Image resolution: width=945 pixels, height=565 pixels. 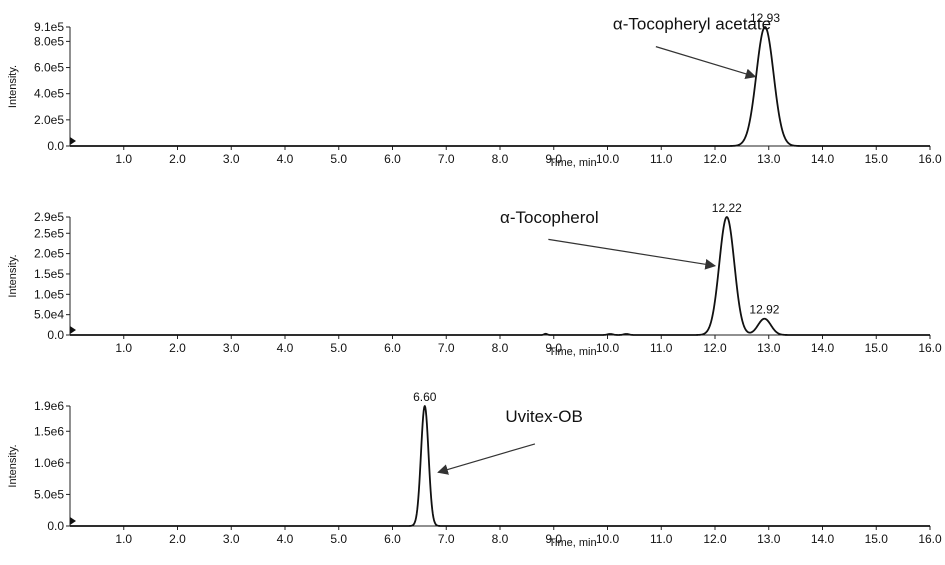 I want to click on peak-label: 12.92, so click(x=764, y=310).